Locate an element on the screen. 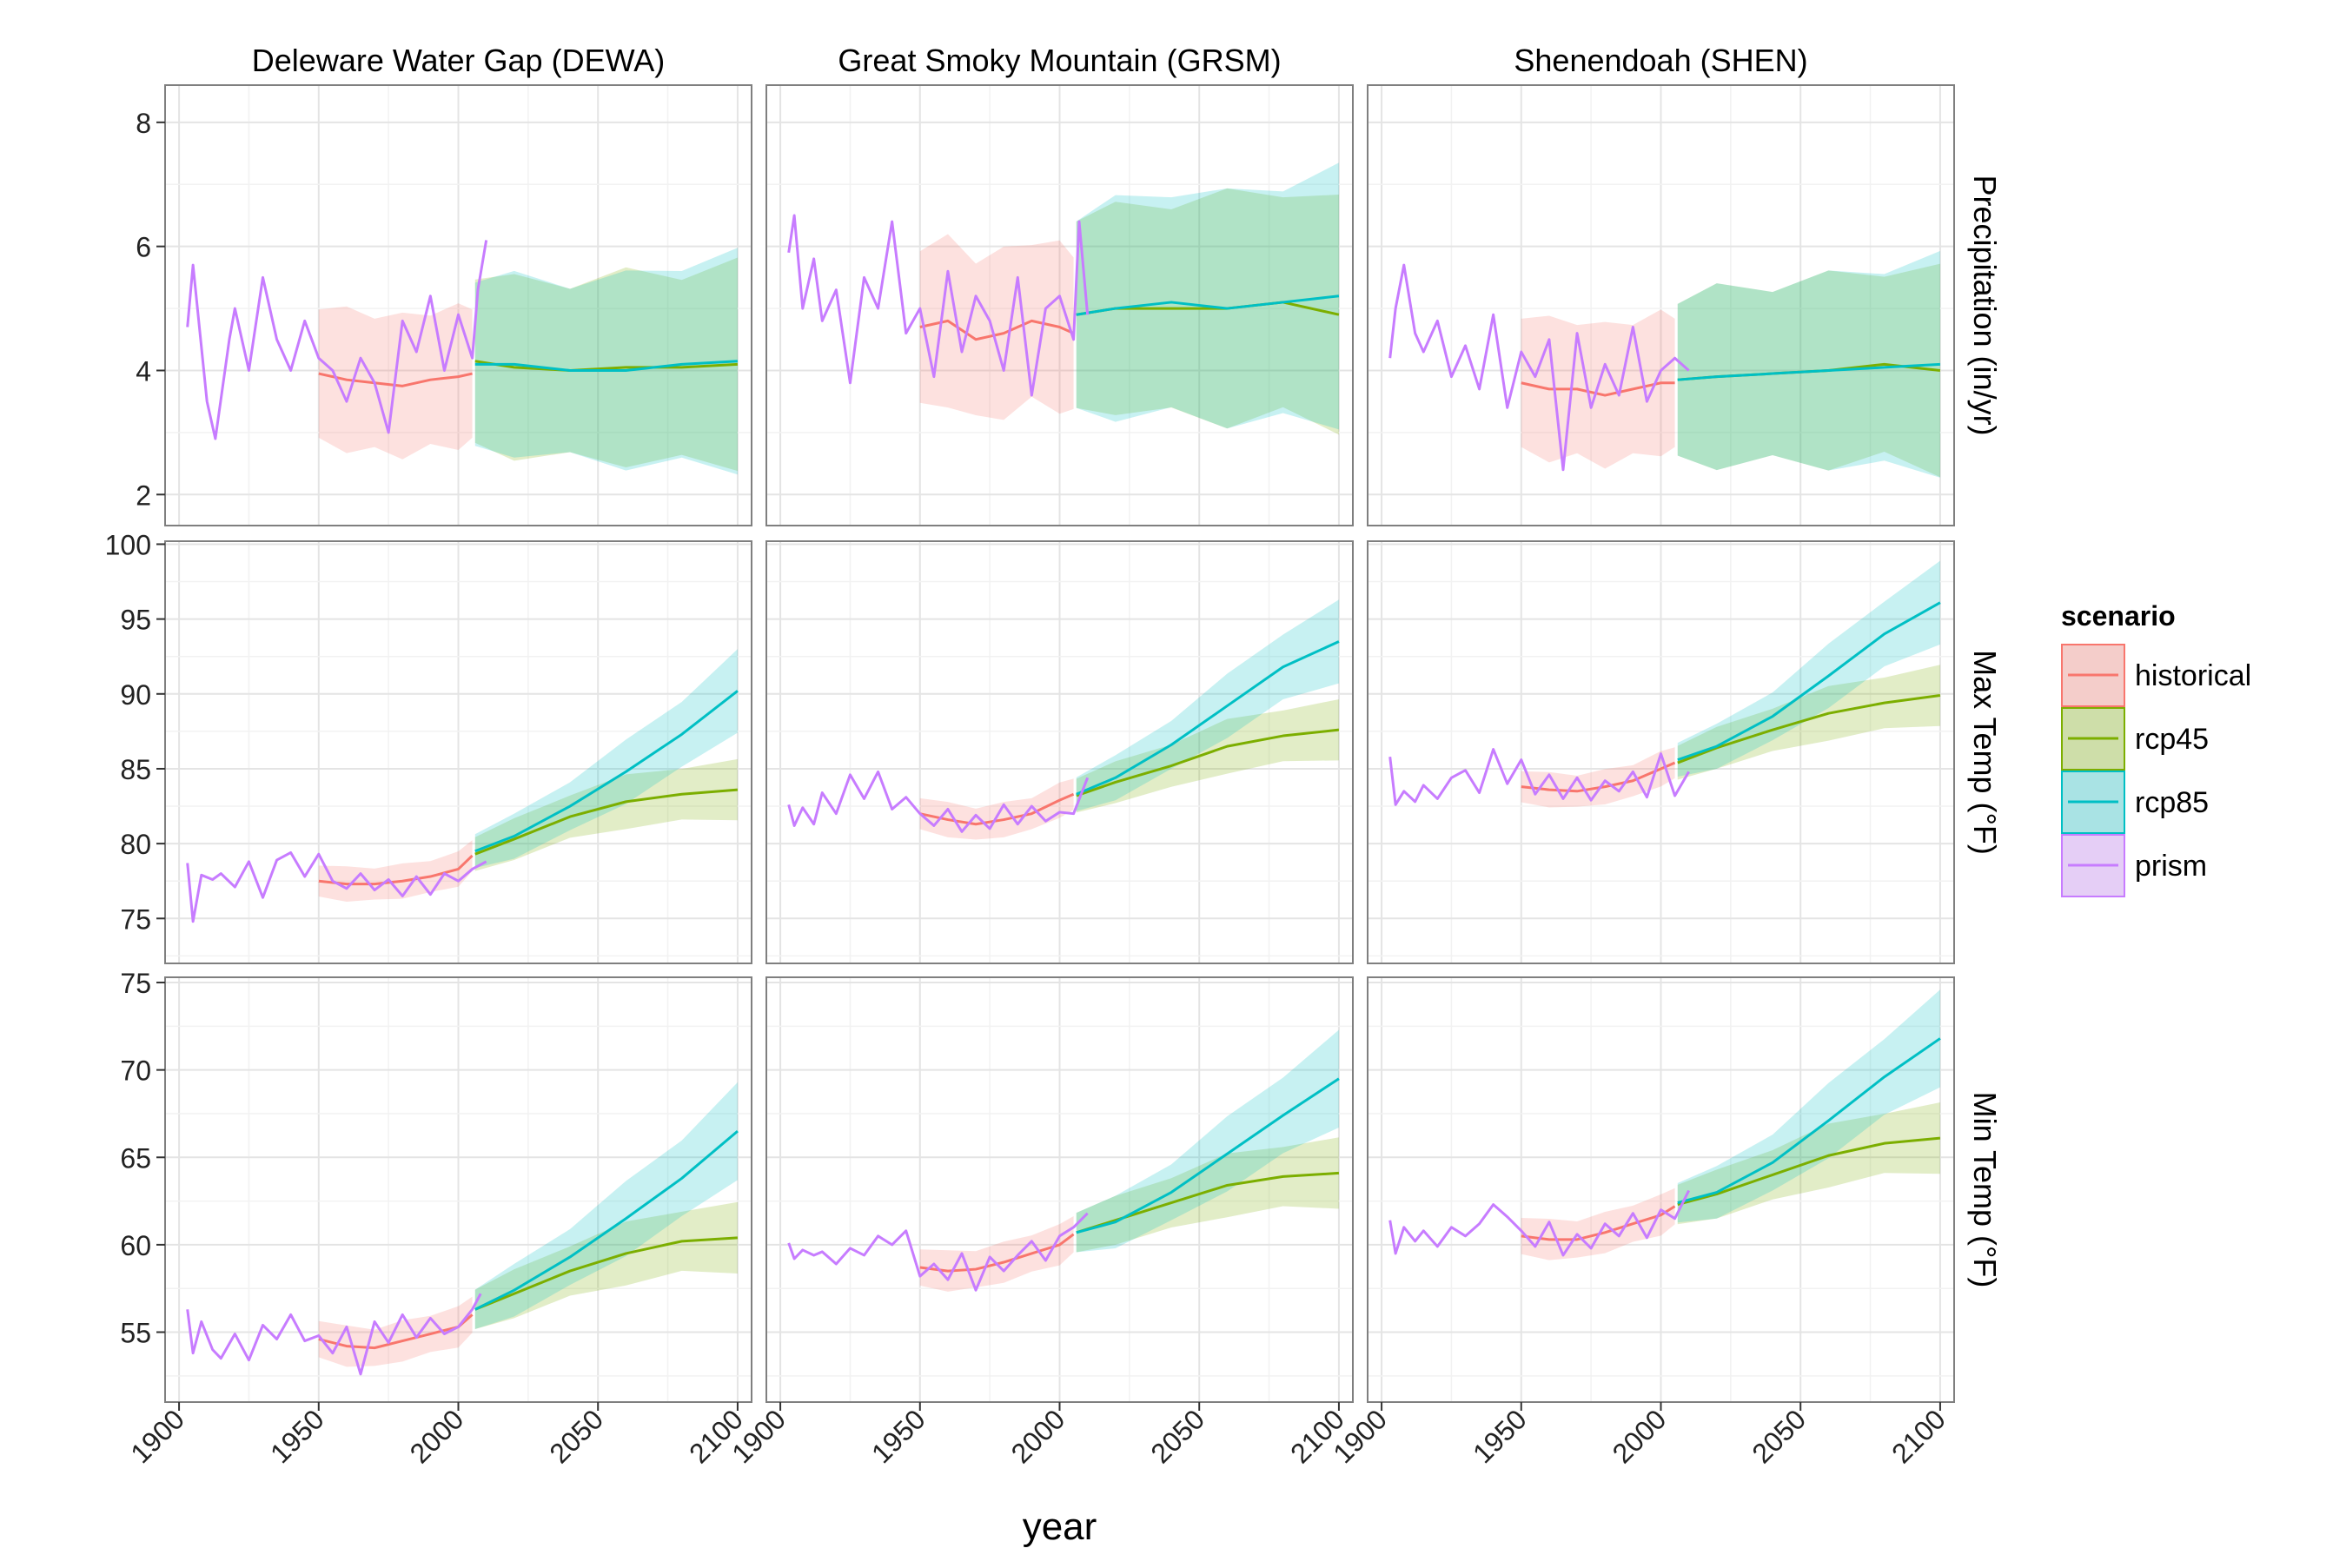 This screenshot has width=2346, height=1568. x-axis-title: year is located at coordinates (1060, 1526).